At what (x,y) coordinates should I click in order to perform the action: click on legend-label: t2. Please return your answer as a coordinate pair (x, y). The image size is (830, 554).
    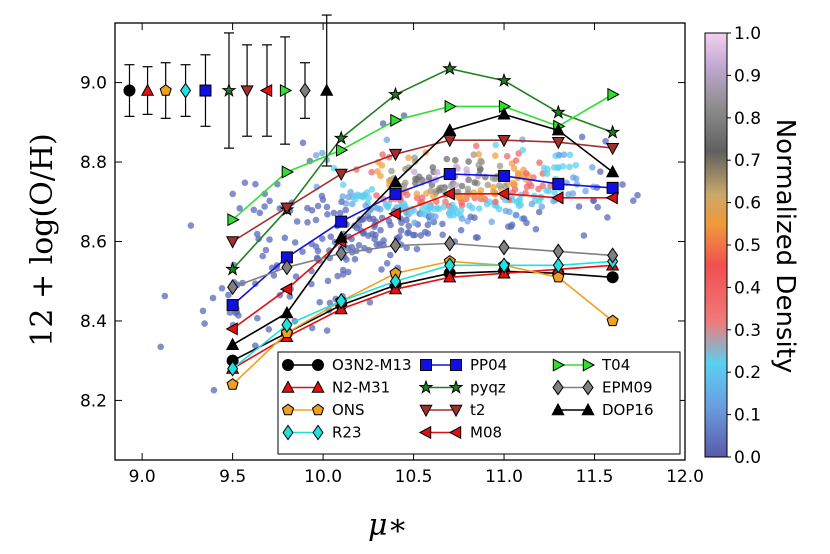
    Looking at the image, I should click on (477, 410).